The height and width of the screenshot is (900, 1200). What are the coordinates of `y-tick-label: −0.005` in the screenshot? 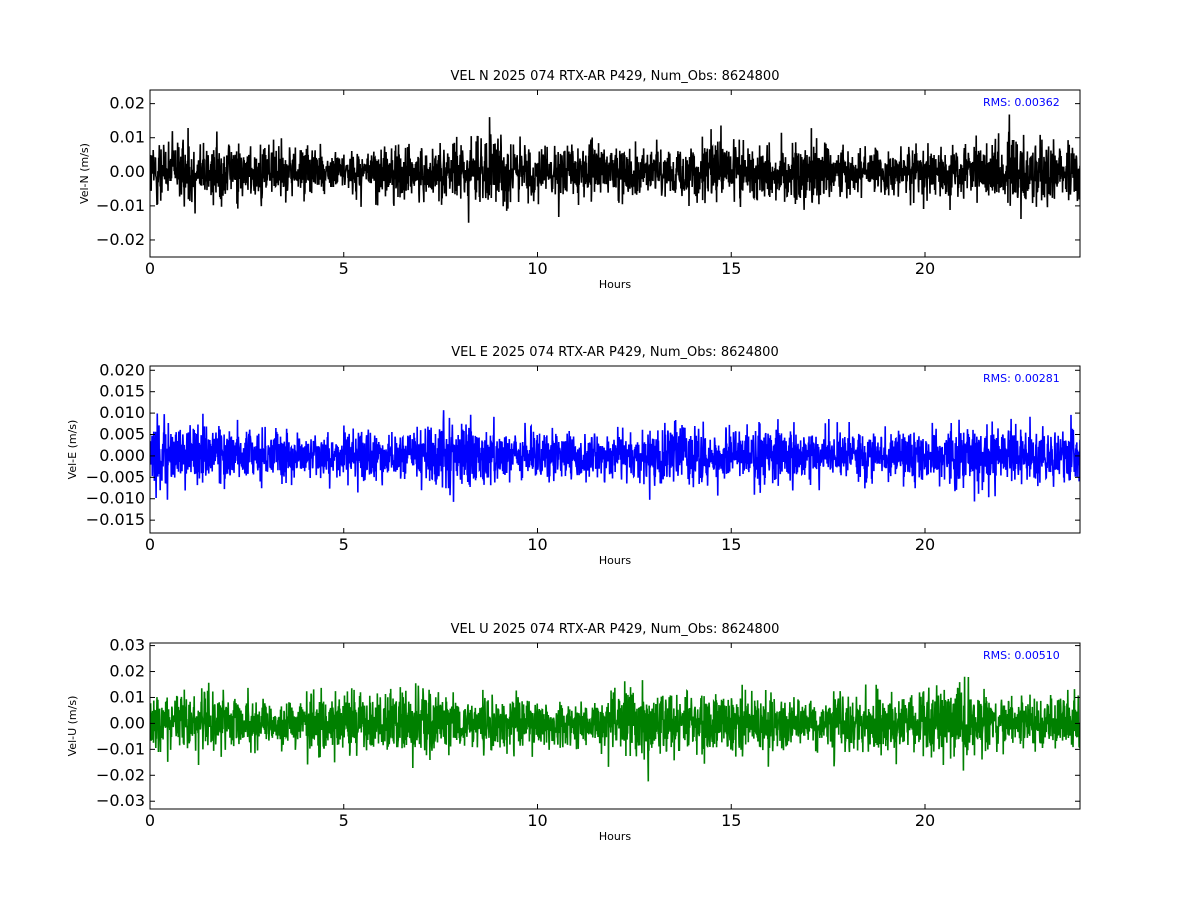 It's located at (115, 476).